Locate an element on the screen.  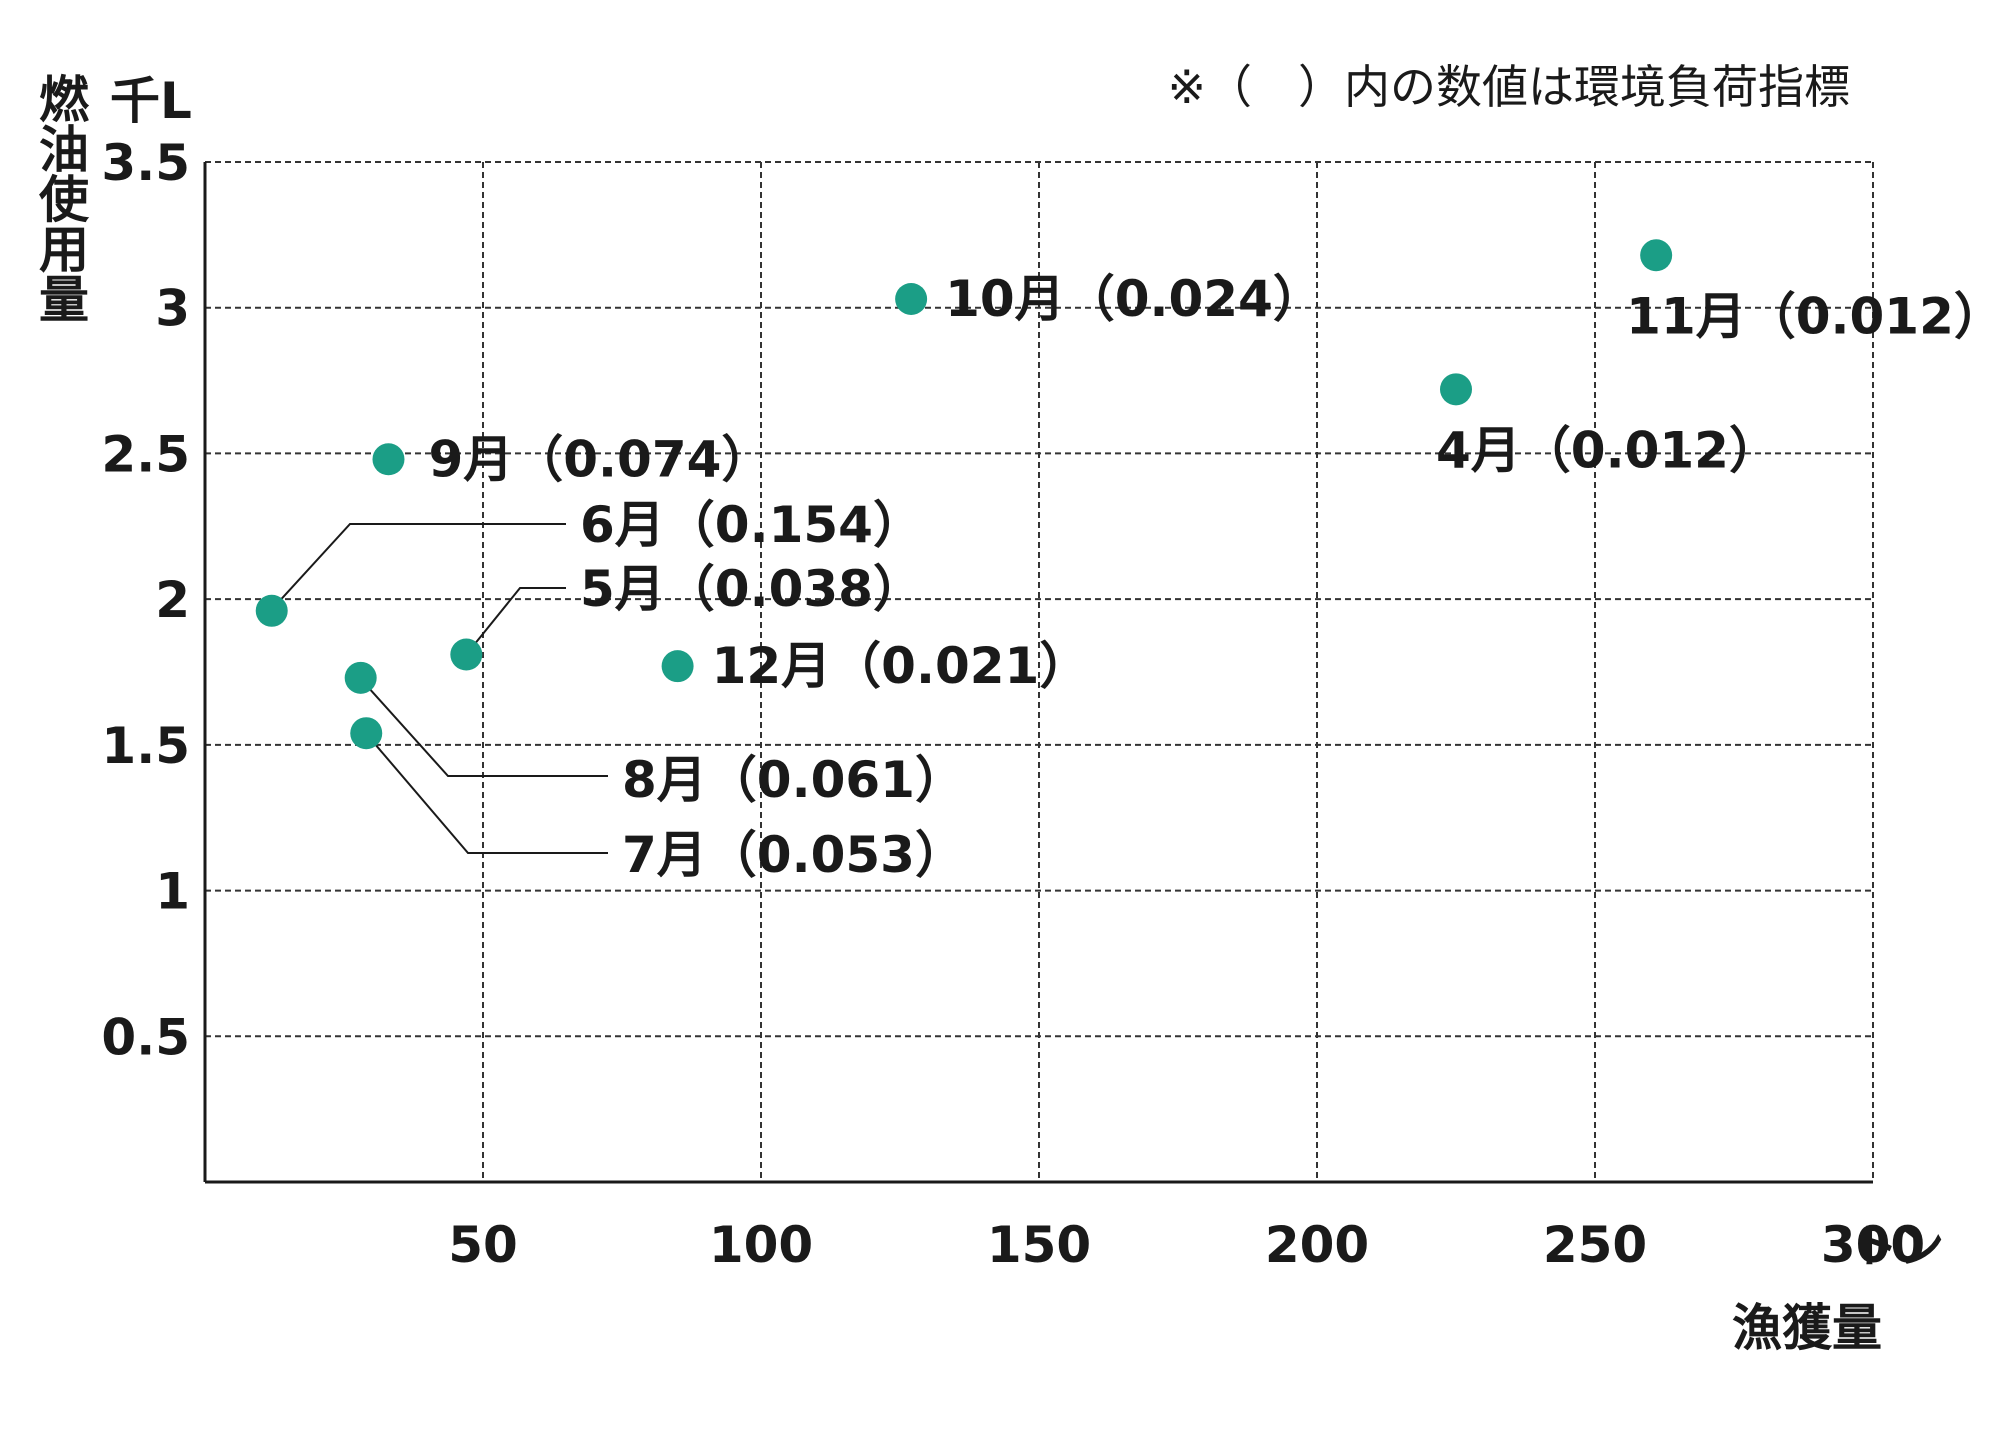
y-tick-labels: 0.5 1 1.5 2 2.5 3 3.5 is located at coordinates (145, 600).